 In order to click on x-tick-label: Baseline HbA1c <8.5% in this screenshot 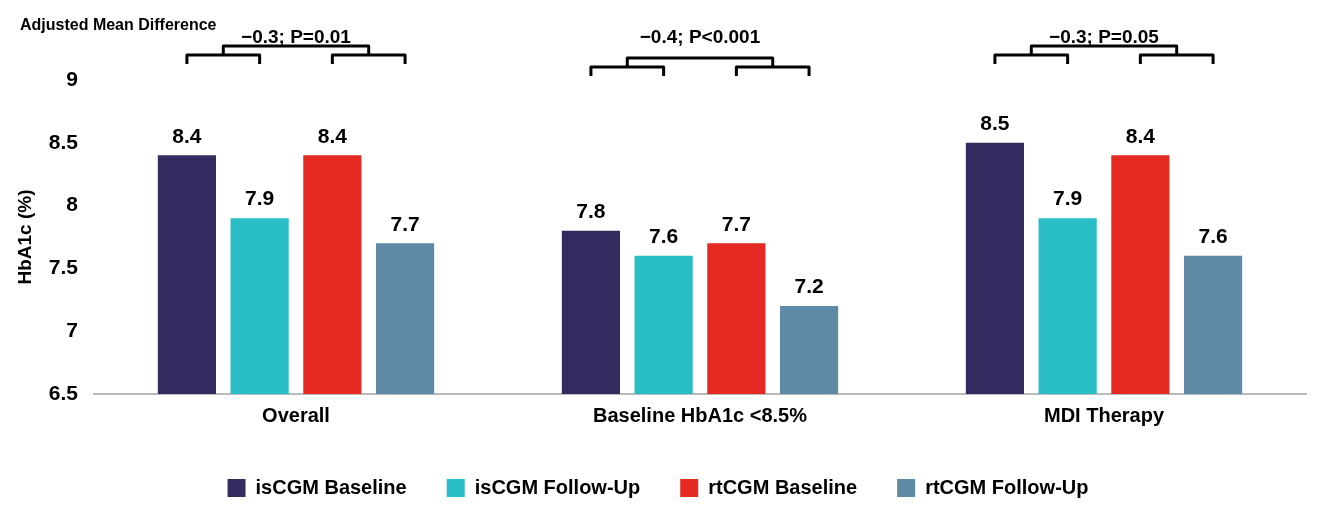, I will do `click(700, 414)`.